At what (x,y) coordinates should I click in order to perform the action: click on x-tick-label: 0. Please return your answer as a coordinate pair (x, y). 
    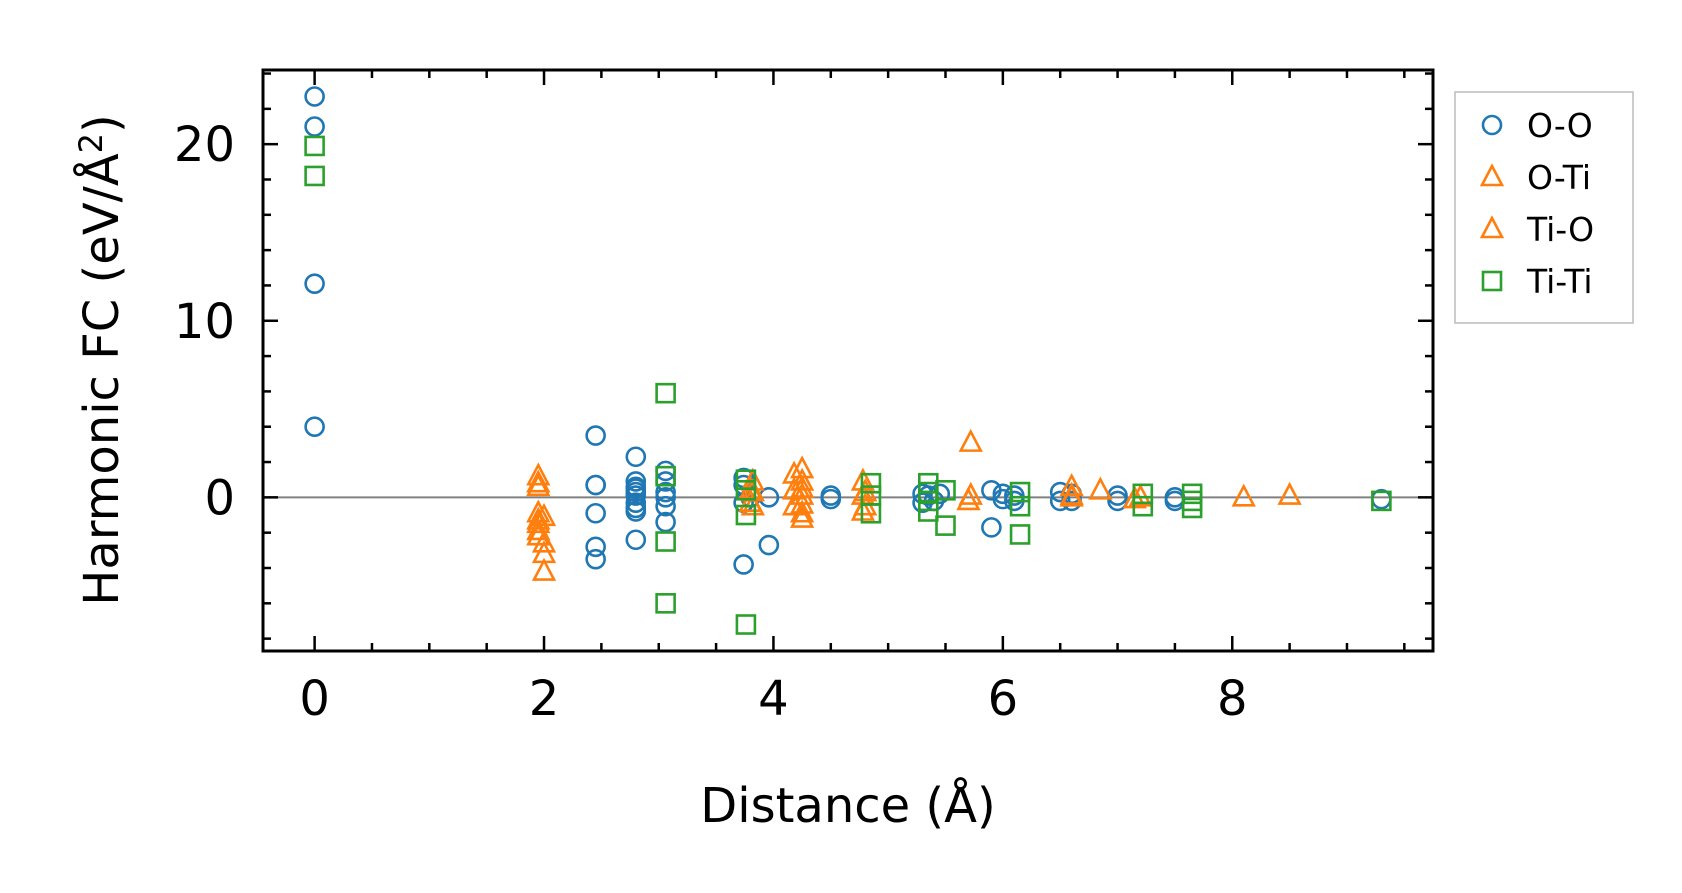
    Looking at the image, I should click on (314, 699).